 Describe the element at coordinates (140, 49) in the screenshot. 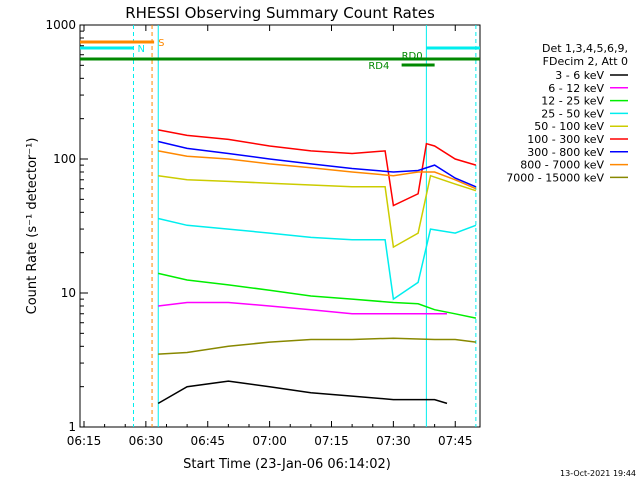

I see `flag-label: N` at that location.